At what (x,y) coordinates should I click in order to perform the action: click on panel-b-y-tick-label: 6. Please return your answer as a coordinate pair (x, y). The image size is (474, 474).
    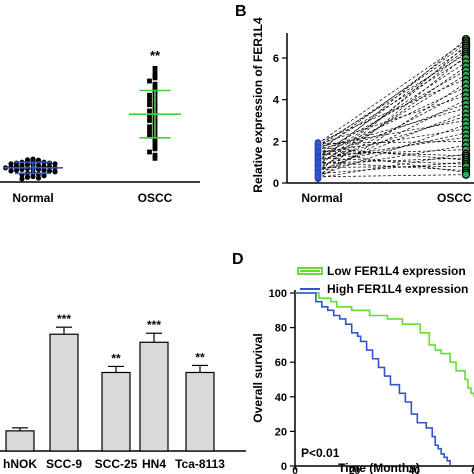
    Looking at the image, I should click on (276, 59).